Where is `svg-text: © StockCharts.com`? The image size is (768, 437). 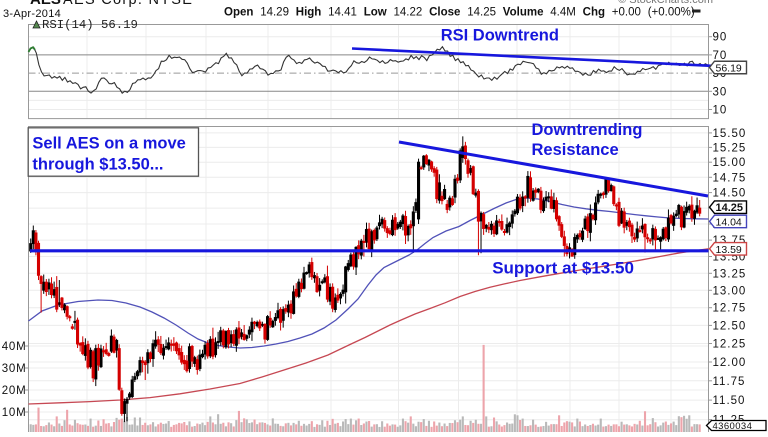 svg-text: © StockCharts.com is located at coordinates (665, 3).